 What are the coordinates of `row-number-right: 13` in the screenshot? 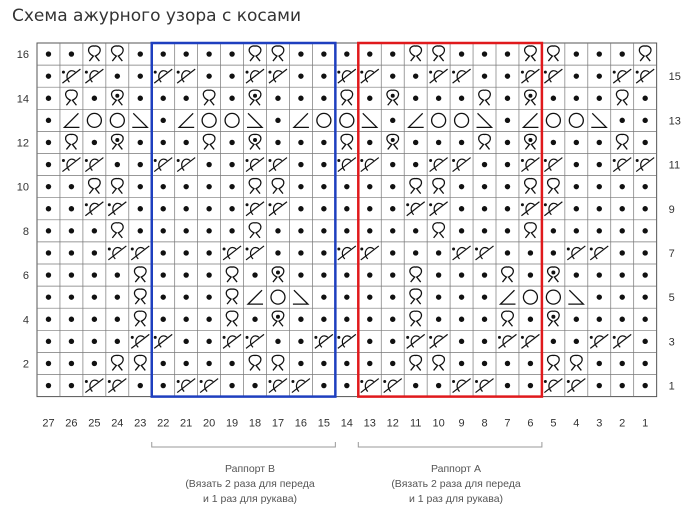 It's located at (675, 121).